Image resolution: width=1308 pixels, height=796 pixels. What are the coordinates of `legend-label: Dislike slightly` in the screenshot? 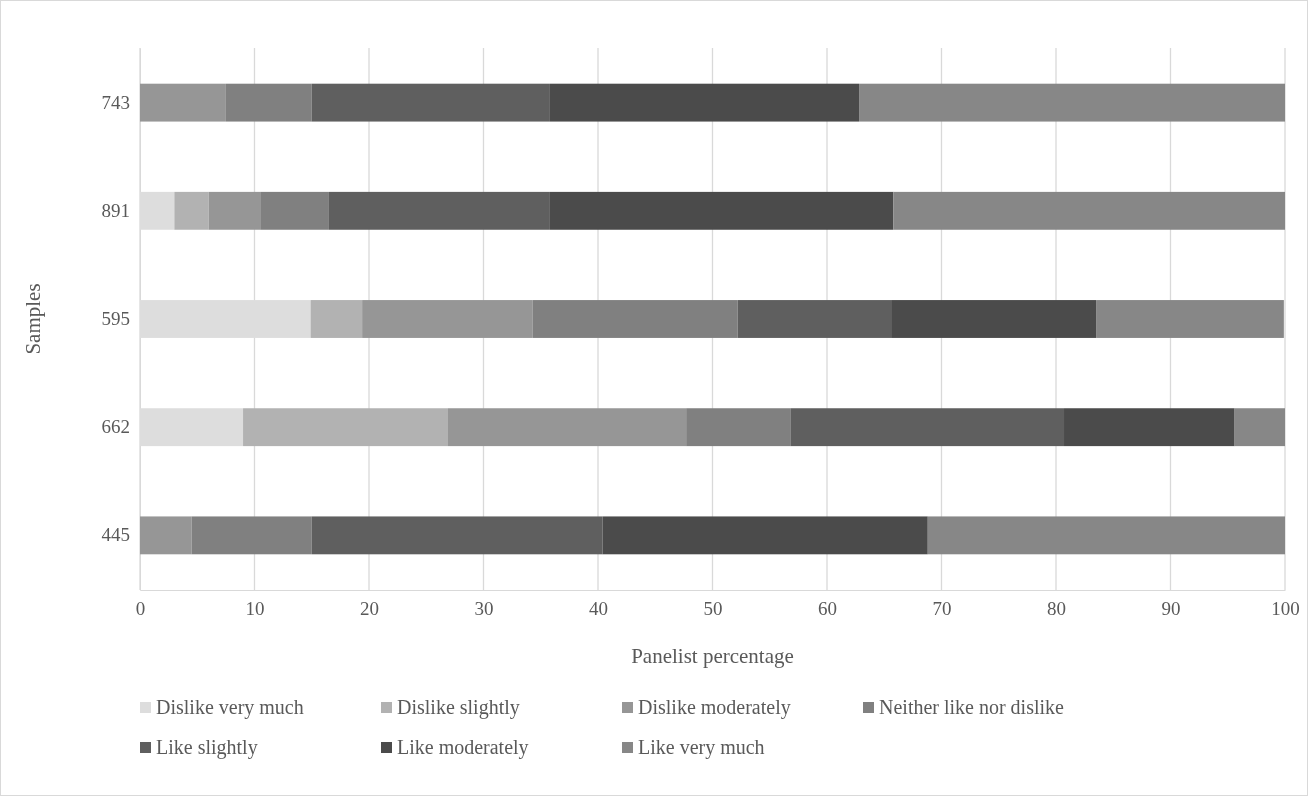 It's located at (458, 707).